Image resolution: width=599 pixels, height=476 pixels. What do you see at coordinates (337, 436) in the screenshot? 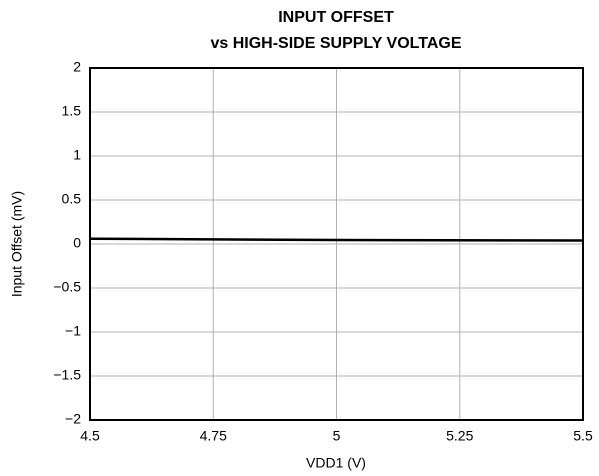
I see `x-tick-label: 5` at bounding box center [337, 436].